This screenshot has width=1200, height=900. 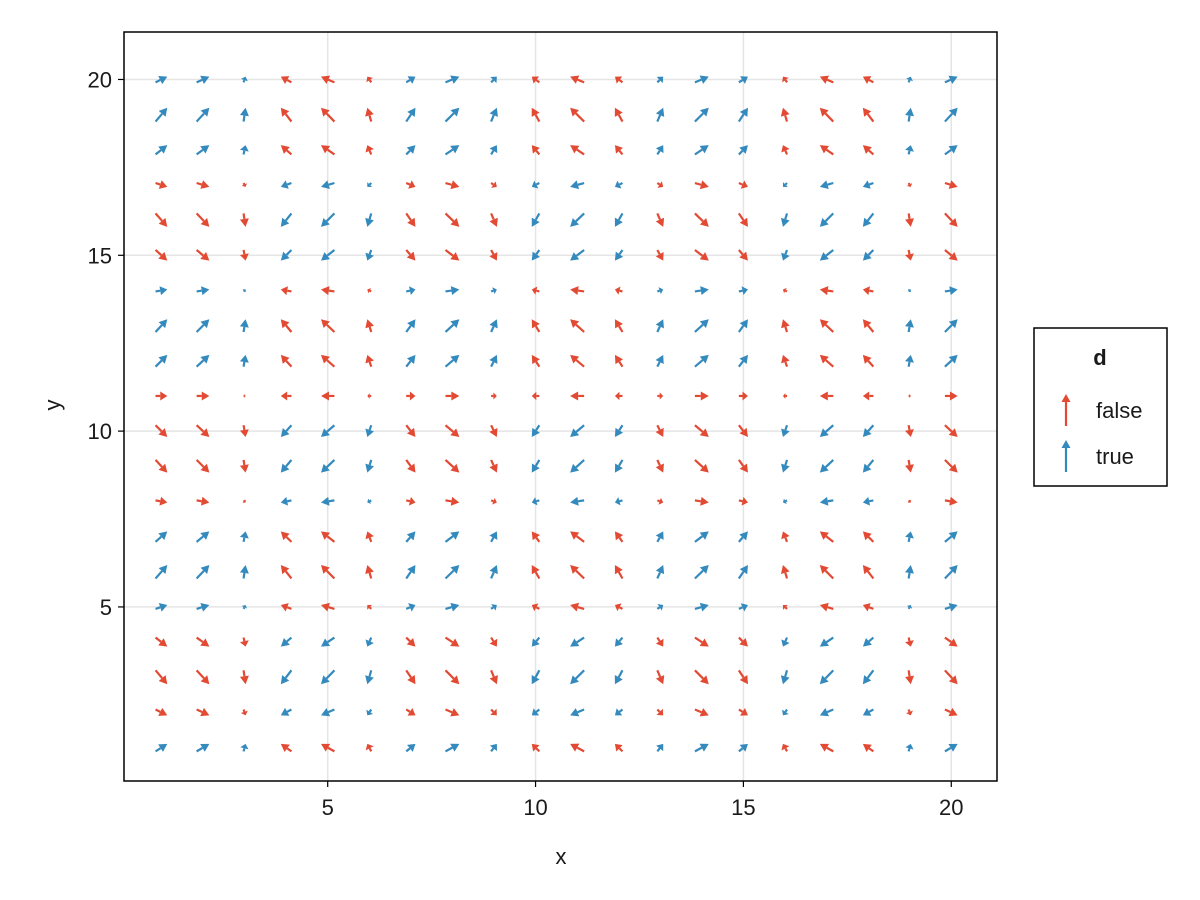 What do you see at coordinates (1100, 407) in the screenshot?
I see `legend-box` at bounding box center [1100, 407].